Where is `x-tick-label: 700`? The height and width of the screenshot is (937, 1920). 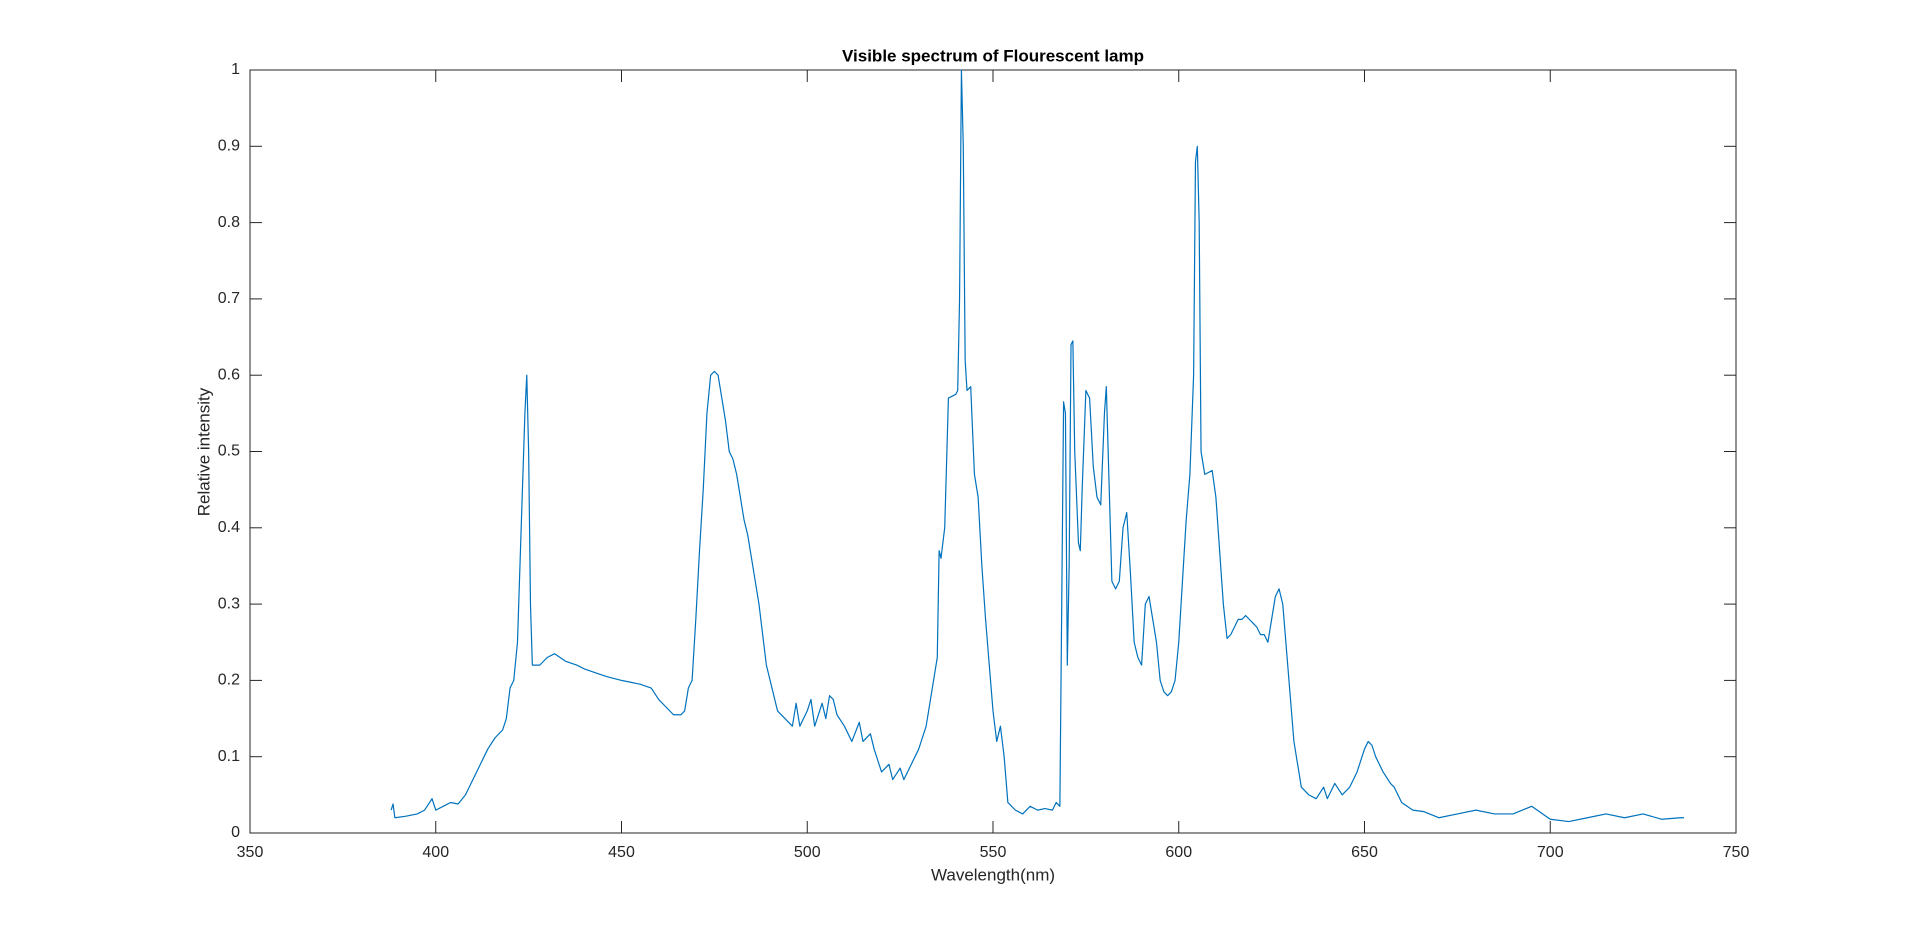 x-tick-label: 700 is located at coordinates (1550, 852).